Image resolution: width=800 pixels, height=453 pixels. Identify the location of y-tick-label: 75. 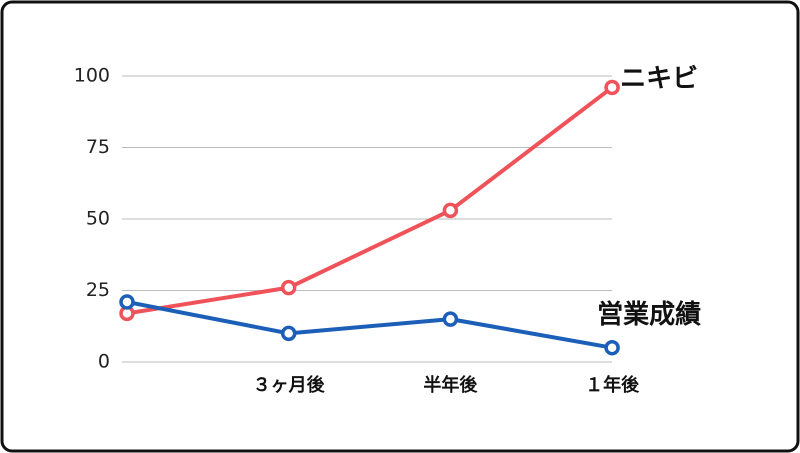
(98, 147).